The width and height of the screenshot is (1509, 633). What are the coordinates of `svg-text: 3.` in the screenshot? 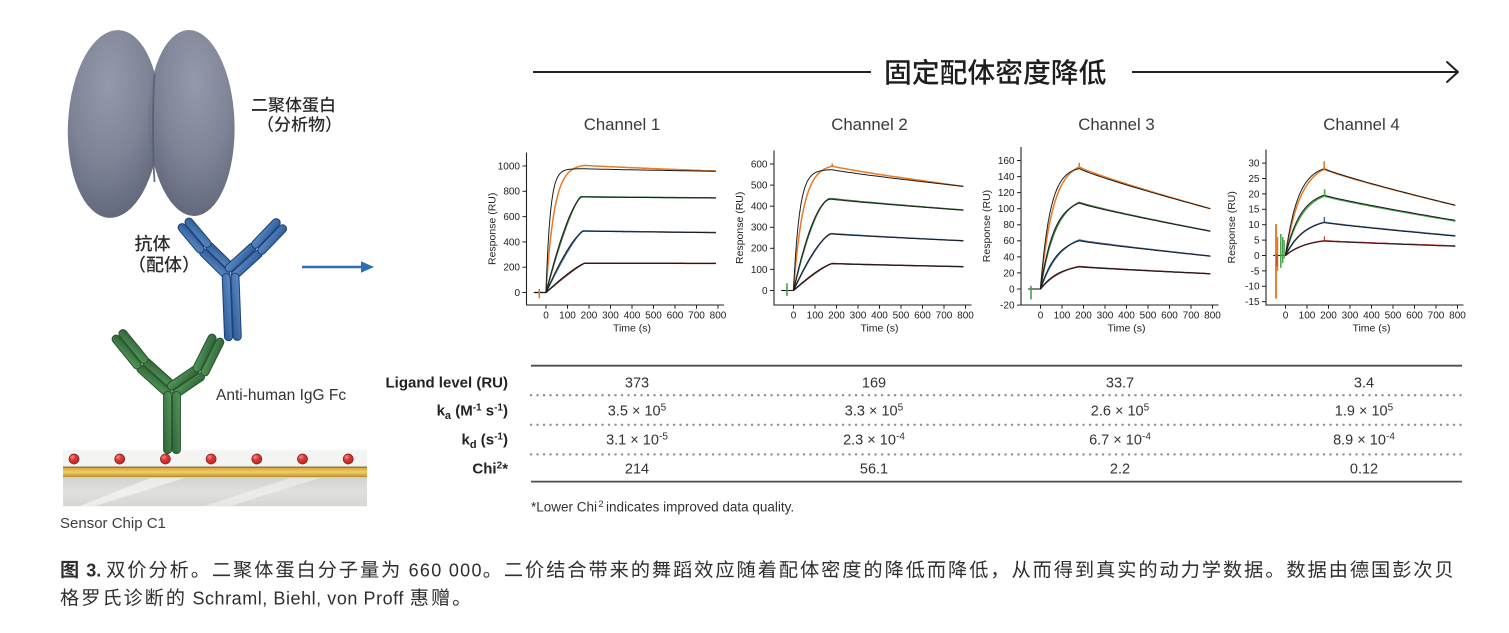 It's located at (93, 571).